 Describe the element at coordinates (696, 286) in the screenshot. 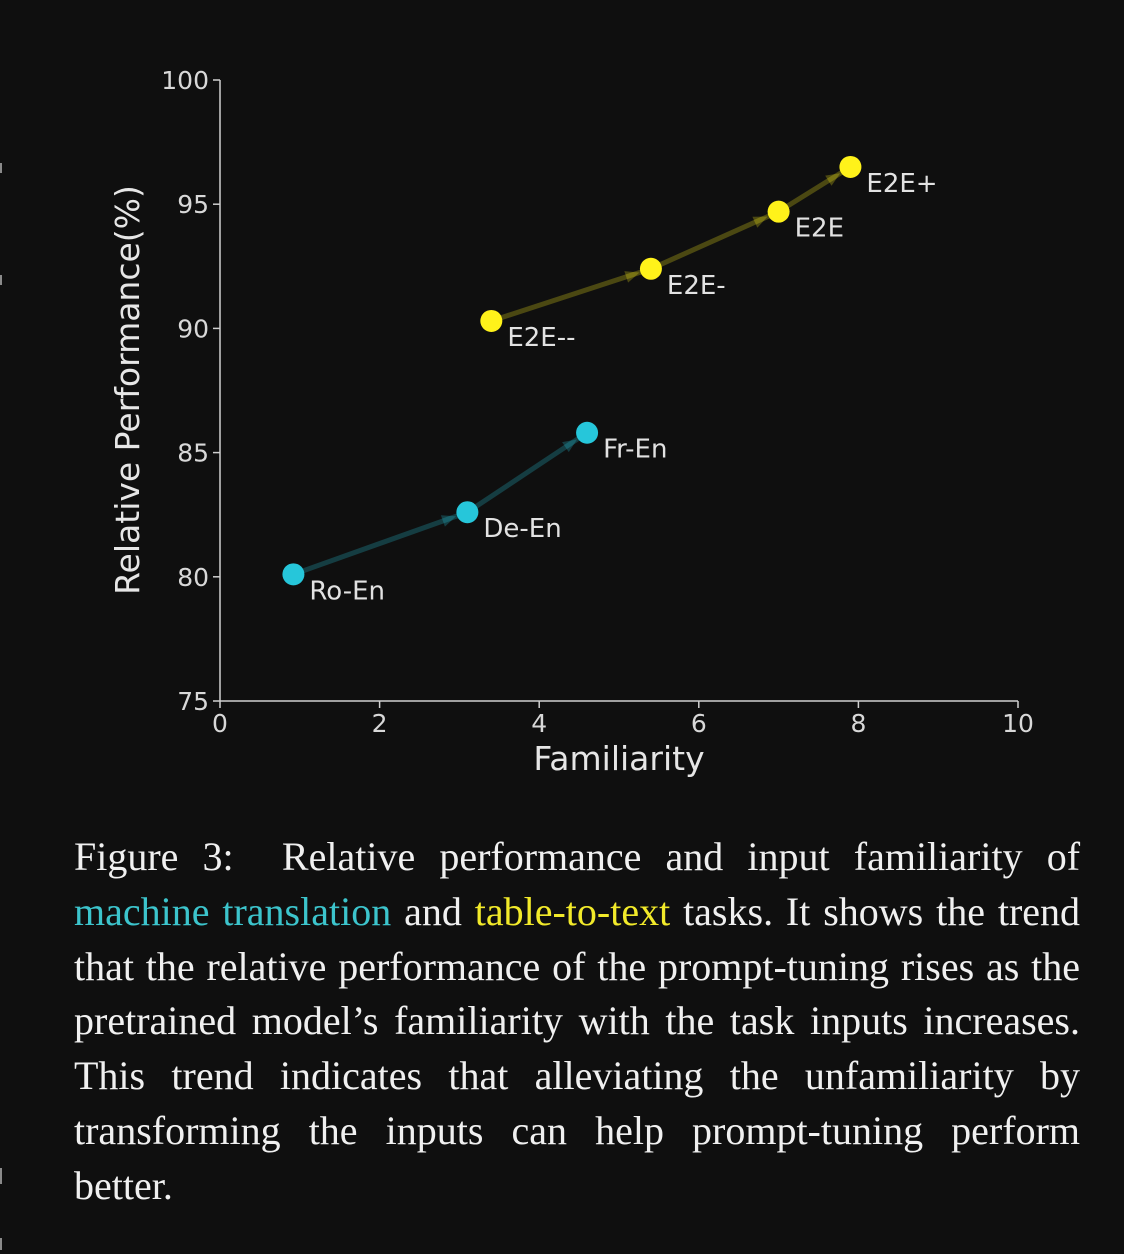

I see `point-label-e2e-: E2E-` at that location.